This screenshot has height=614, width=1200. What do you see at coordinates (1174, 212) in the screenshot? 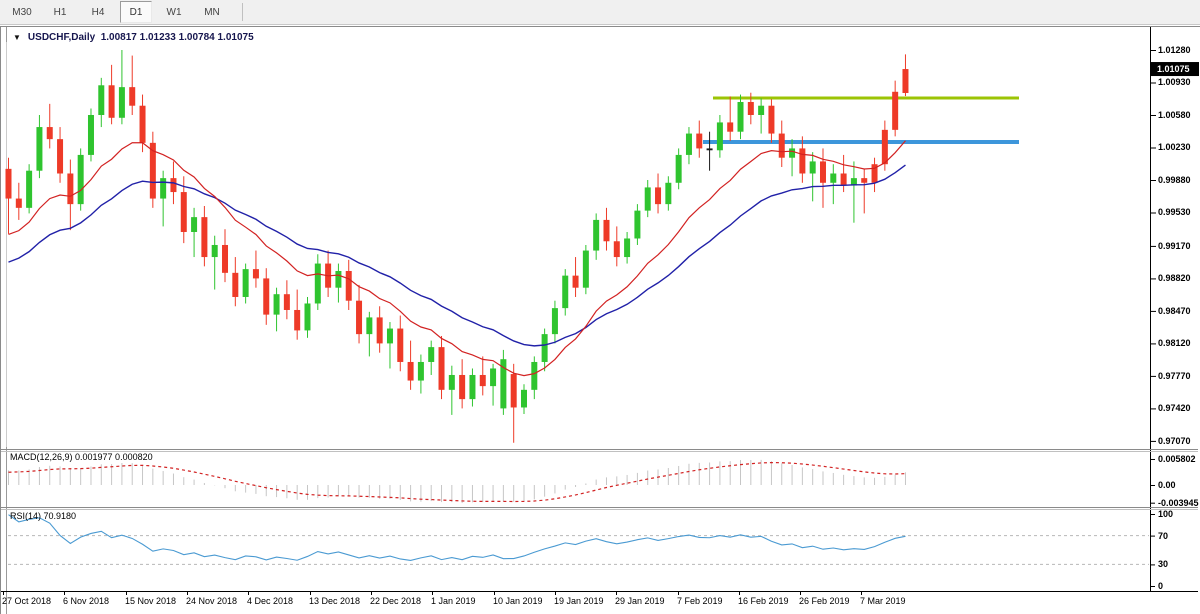
I see `price-axis-label: 0.99530` at bounding box center [1174, 212].